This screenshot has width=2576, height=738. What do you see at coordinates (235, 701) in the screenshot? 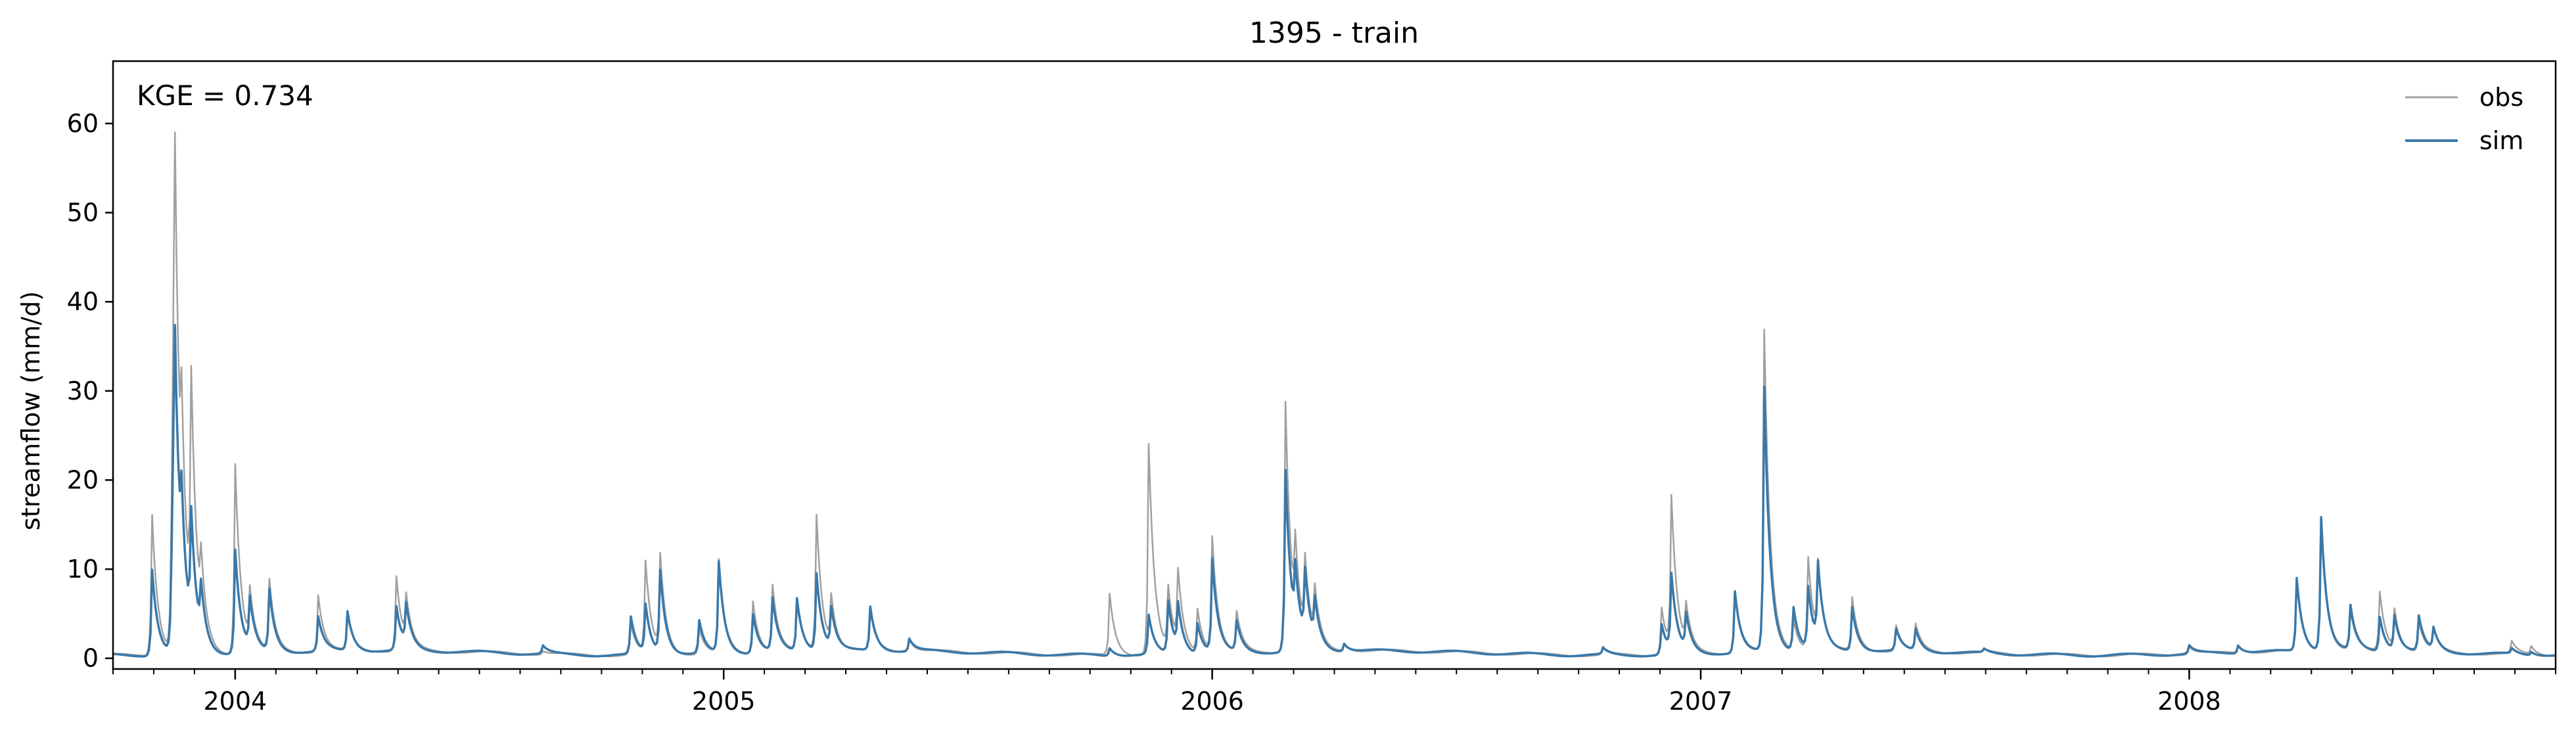
I see `x-tick-label: 2004` at bounding box center [235, 701].